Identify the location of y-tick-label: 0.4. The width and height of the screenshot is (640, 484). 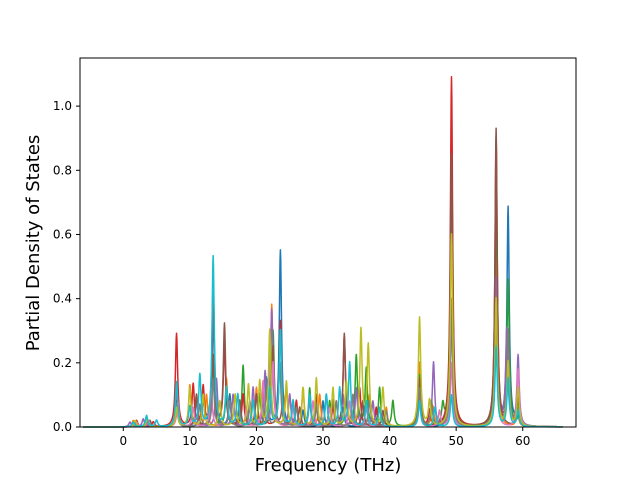
(62, 299).